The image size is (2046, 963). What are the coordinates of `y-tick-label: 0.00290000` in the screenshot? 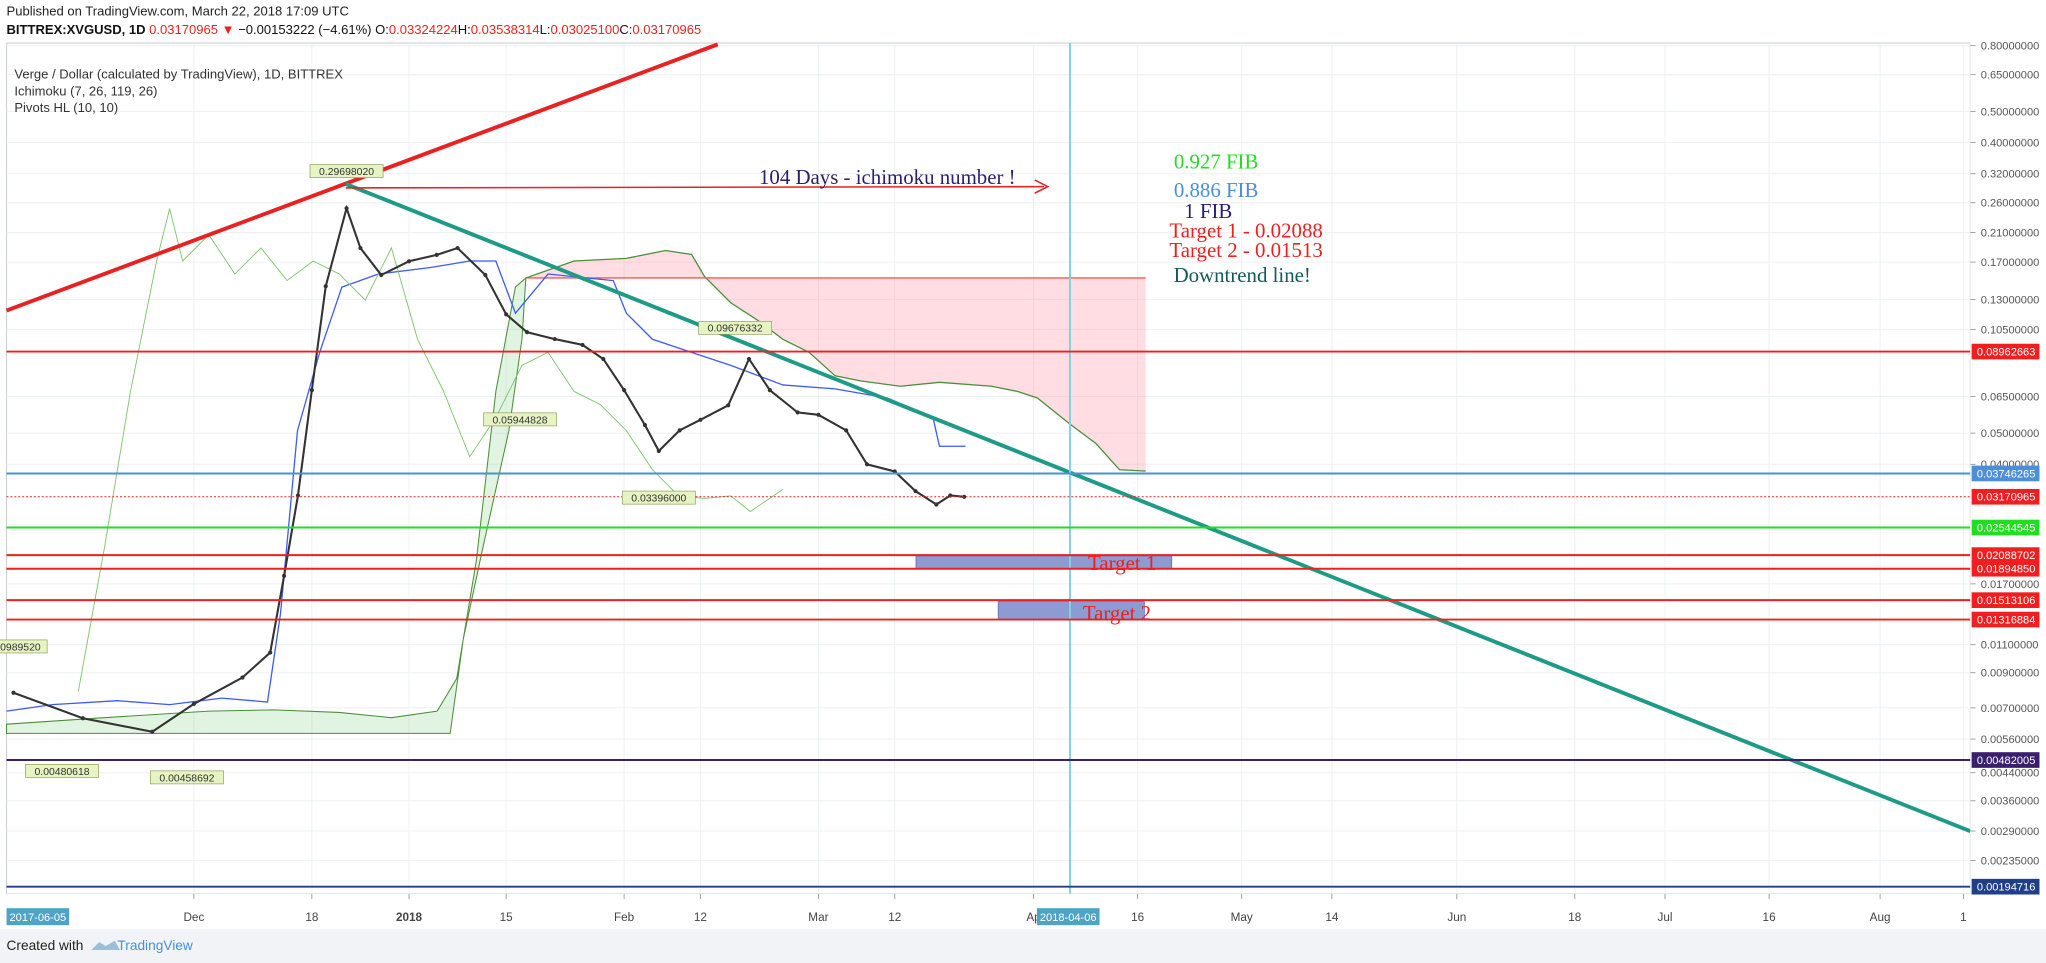 It's located at (2010, 832).